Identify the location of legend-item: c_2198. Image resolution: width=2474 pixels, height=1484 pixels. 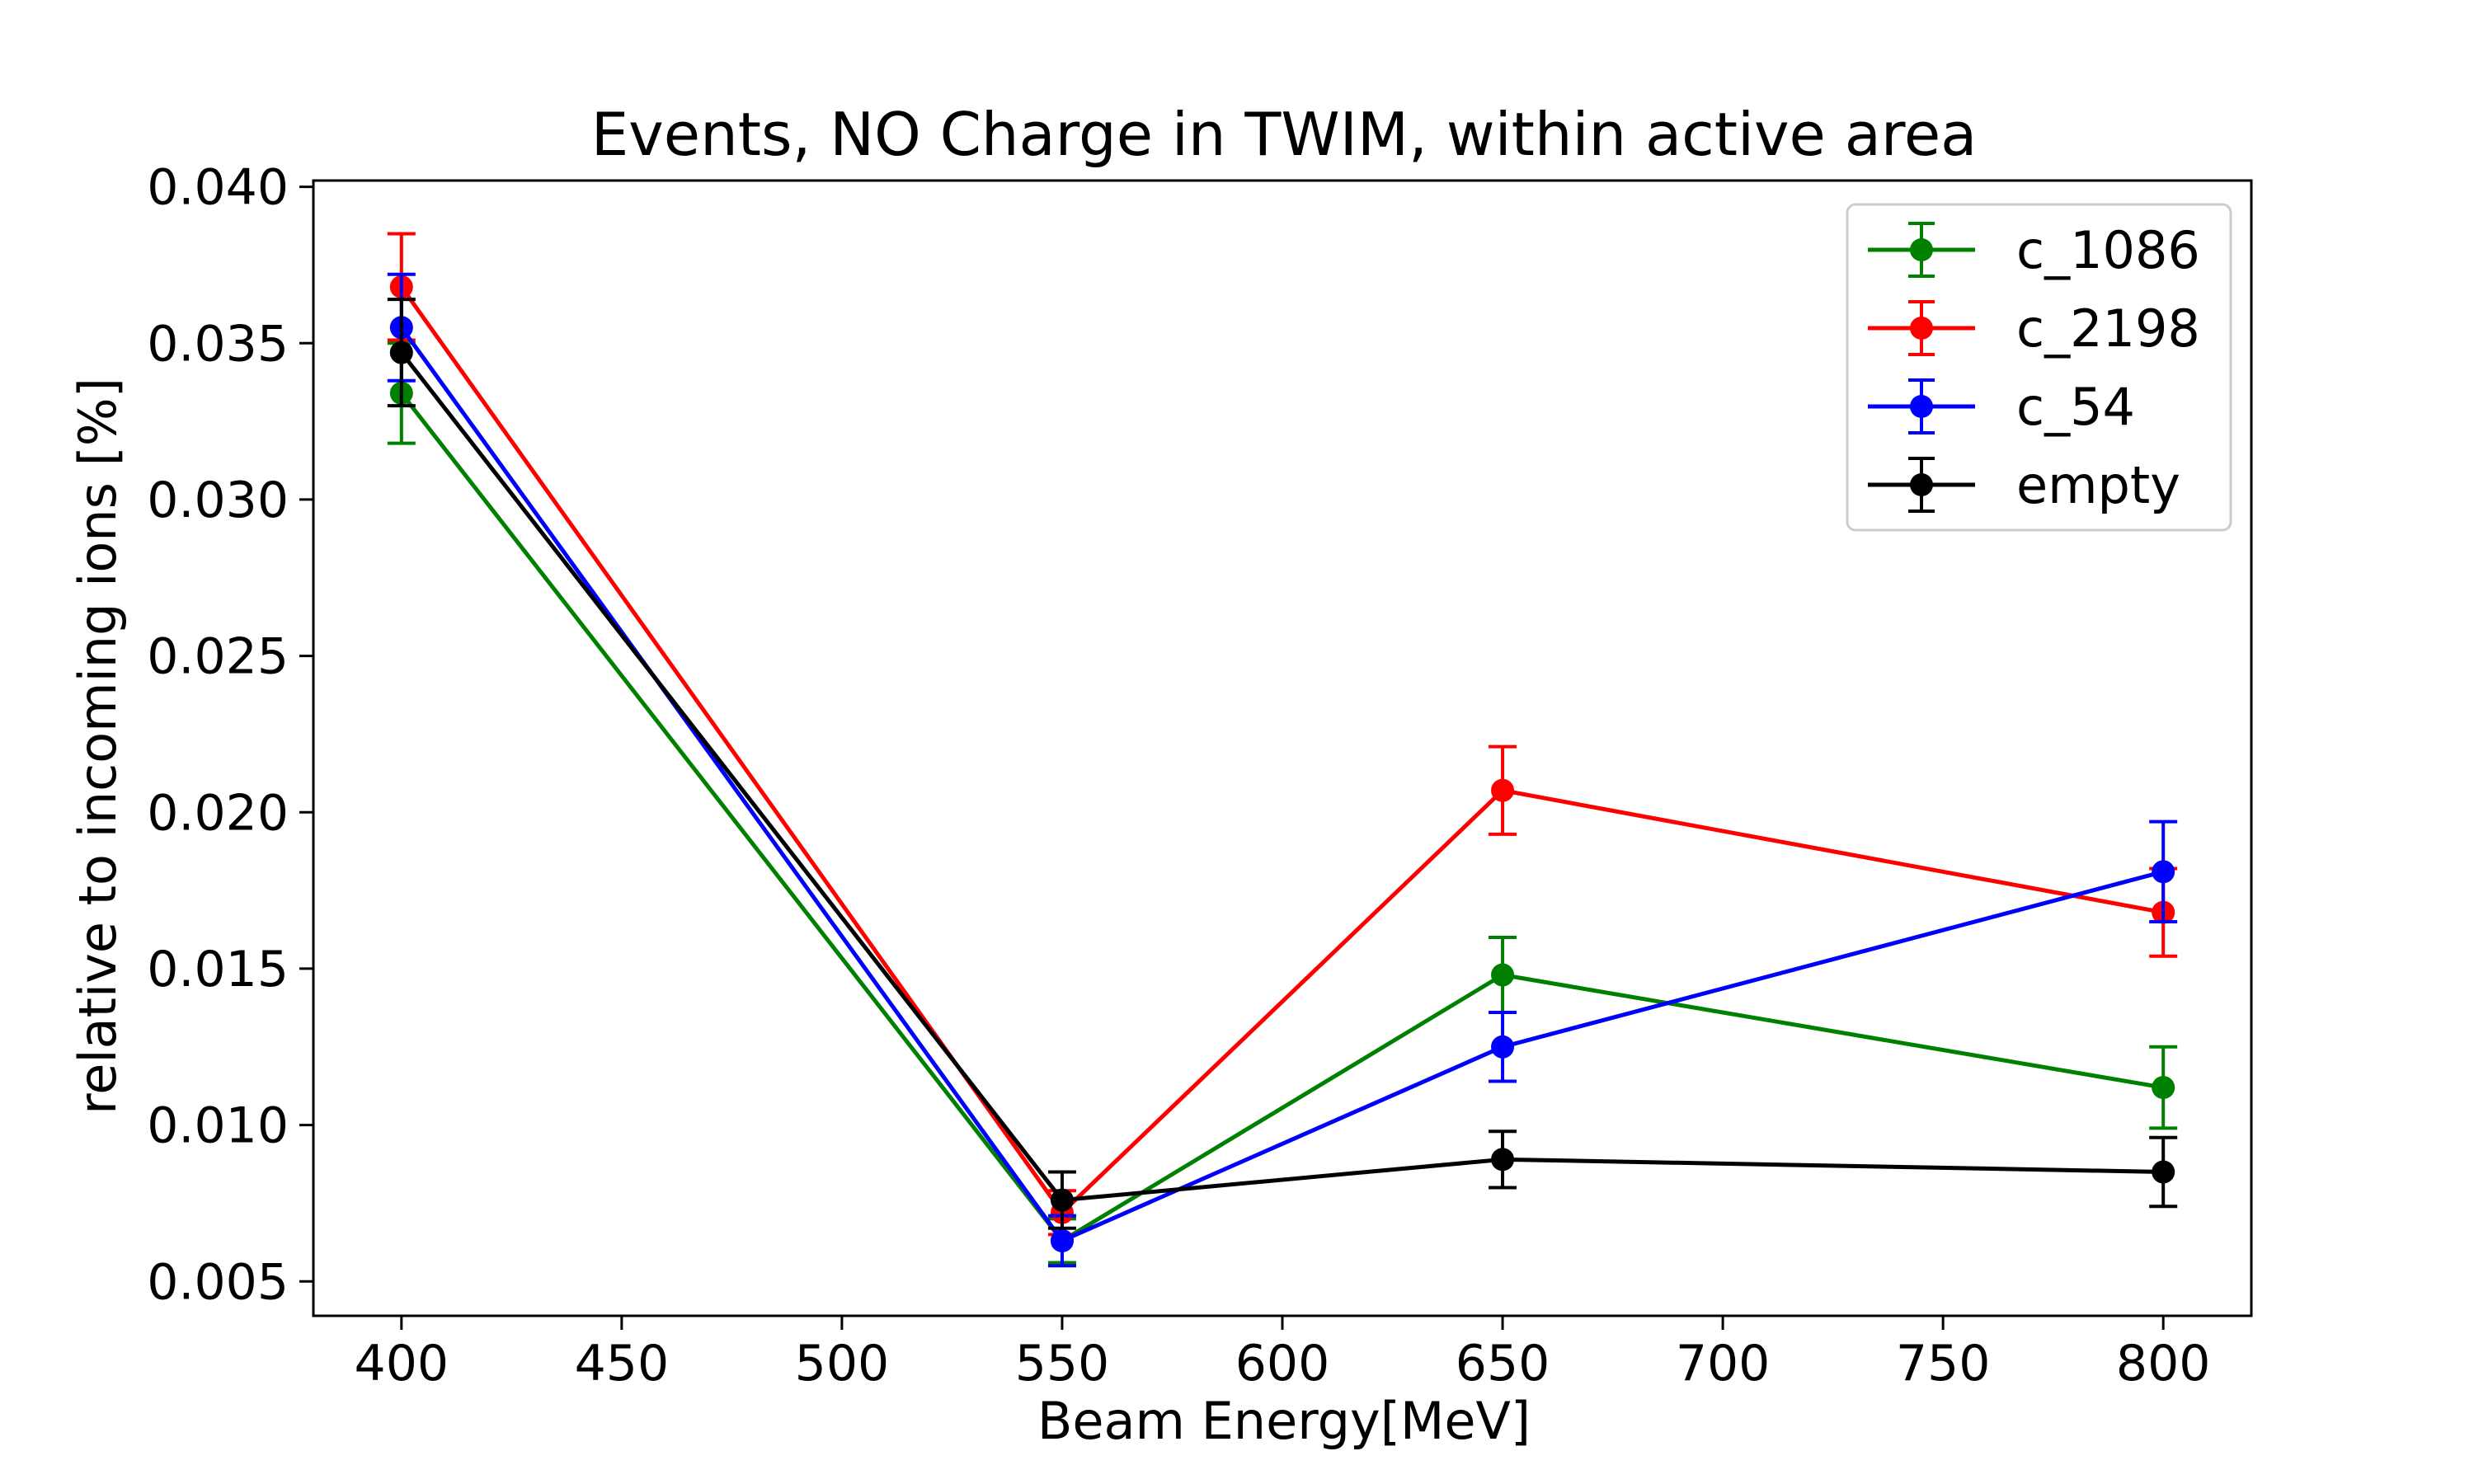
(2034, 328).